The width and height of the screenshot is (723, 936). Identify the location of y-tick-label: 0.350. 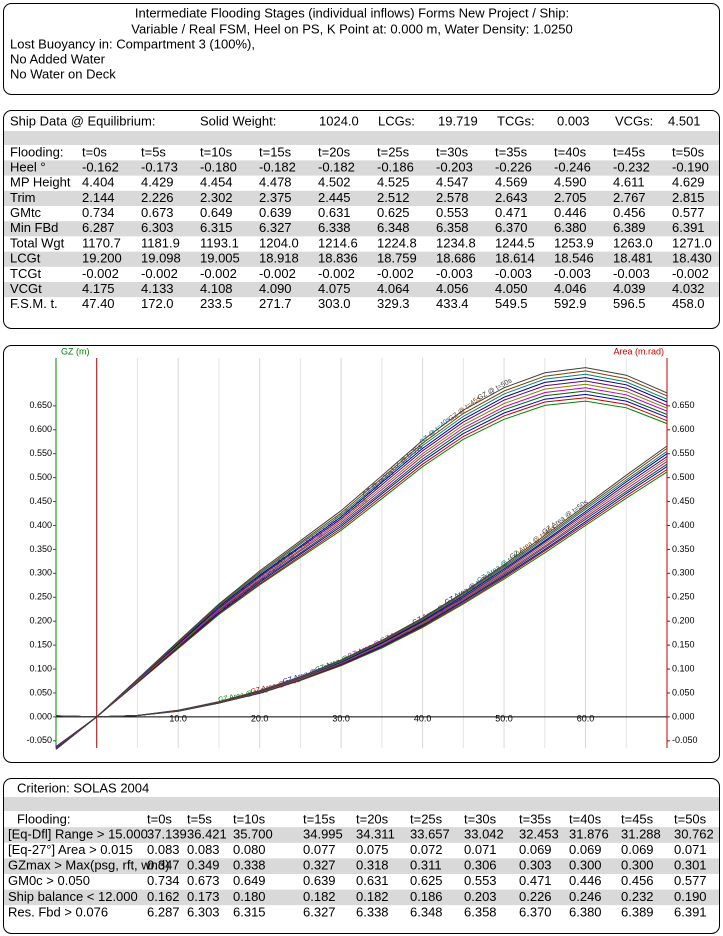
(40, 549).